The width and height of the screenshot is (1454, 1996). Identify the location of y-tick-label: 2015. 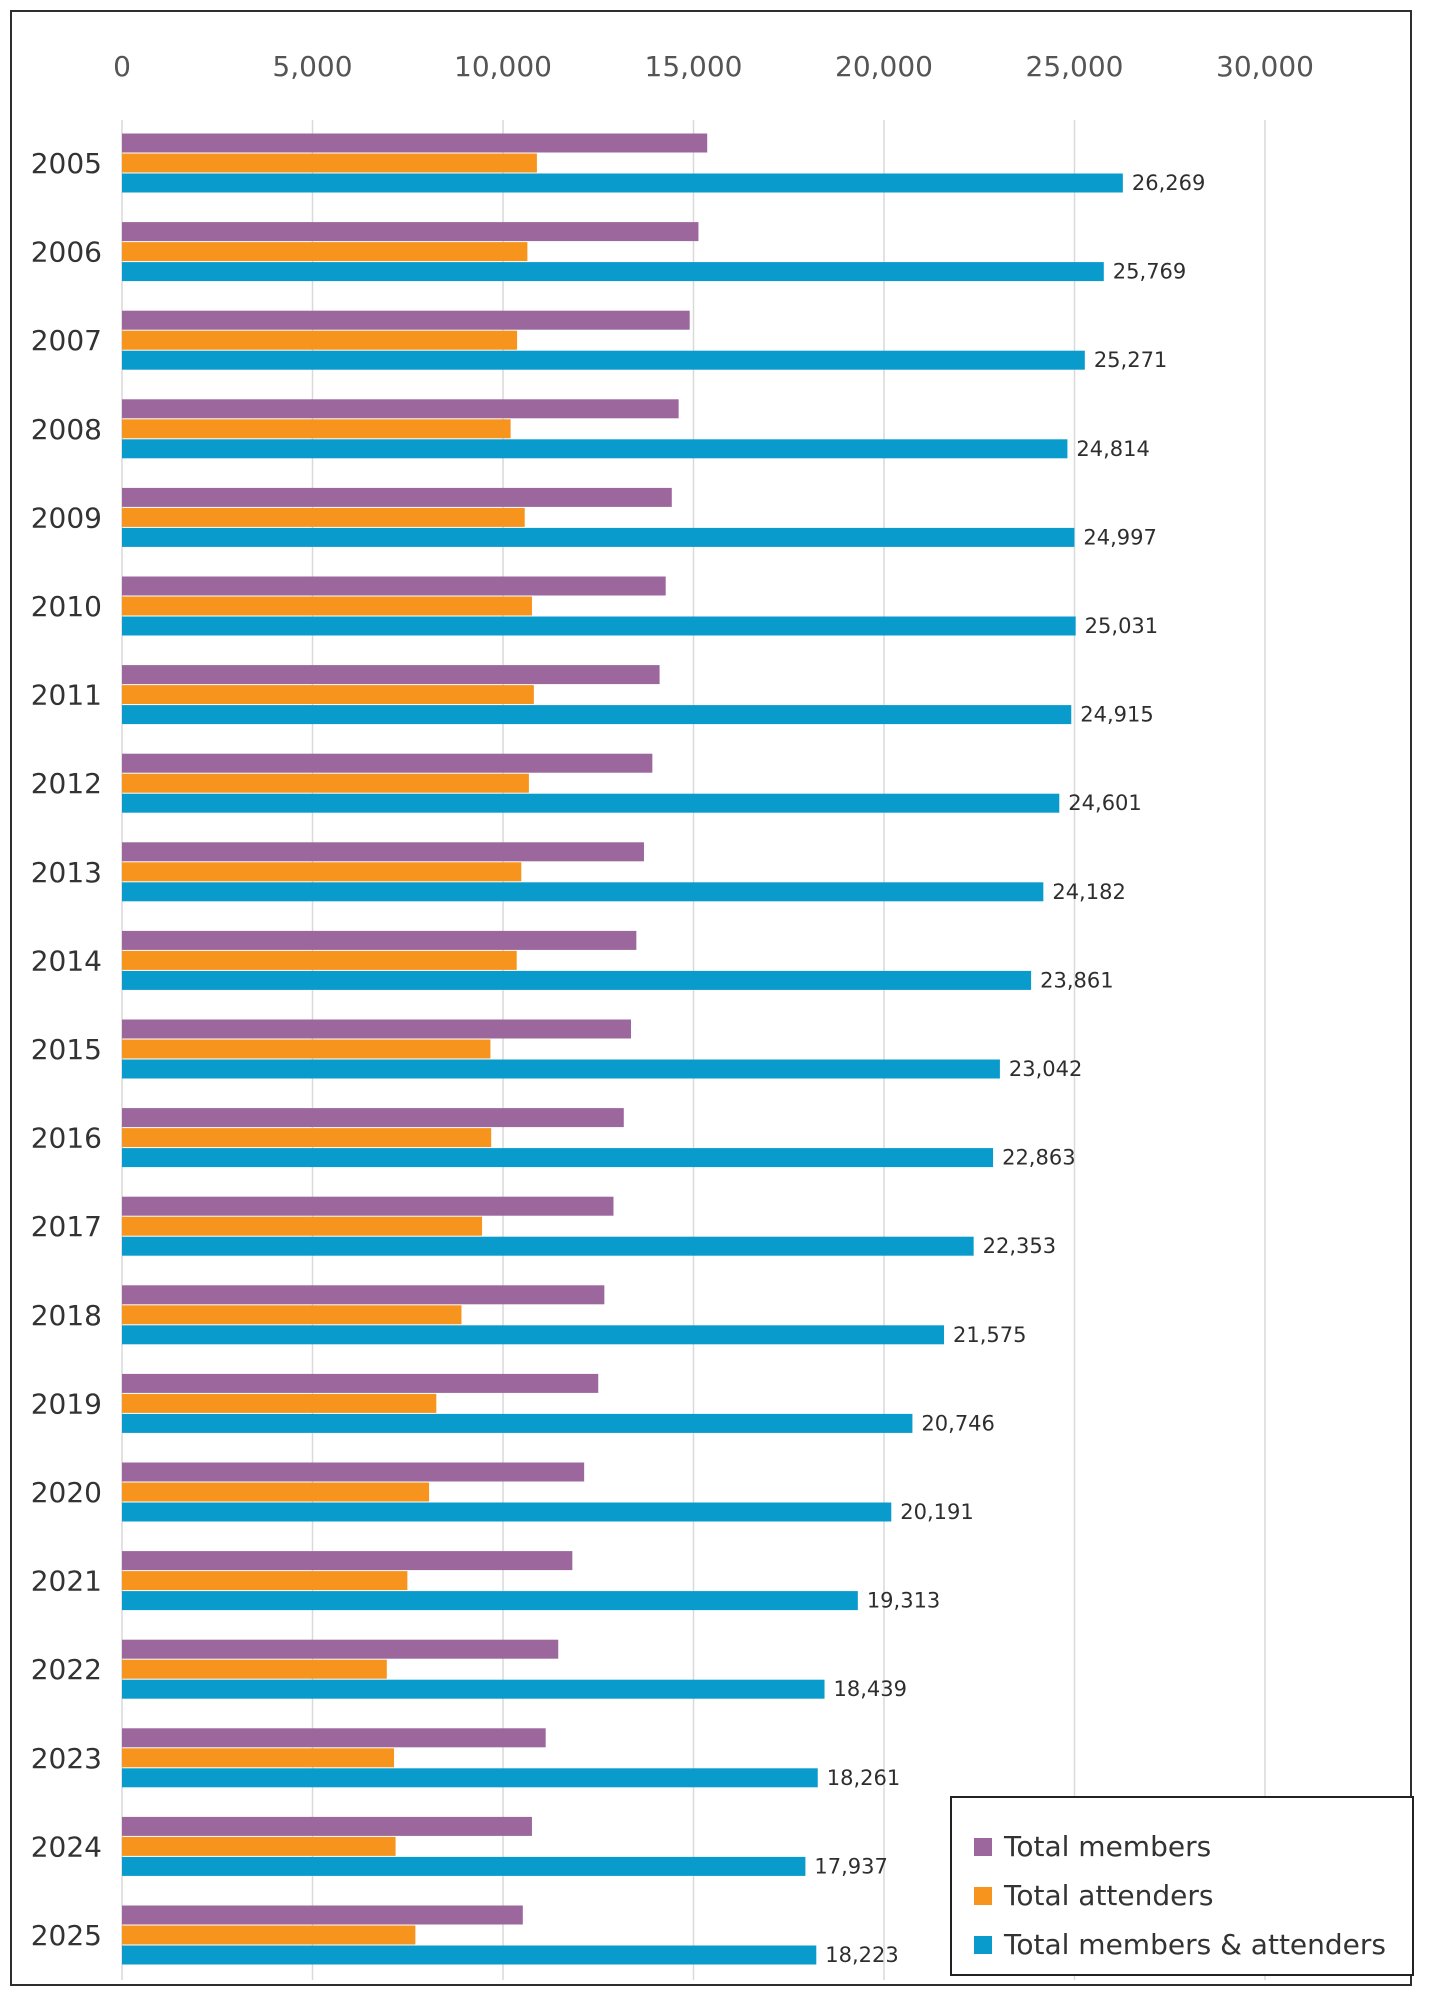
(66, 1049).